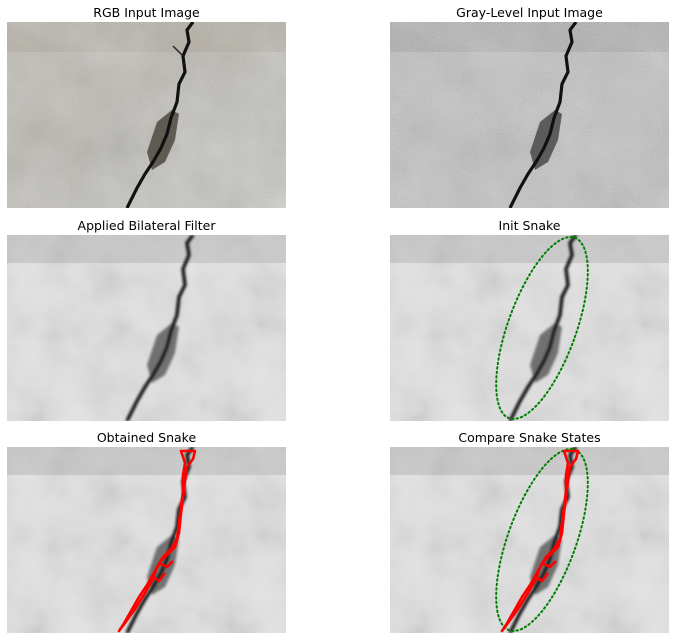 This screenshot has width=675, height=640. I want to click on panel-compare-snake-states, so click(529, 540).